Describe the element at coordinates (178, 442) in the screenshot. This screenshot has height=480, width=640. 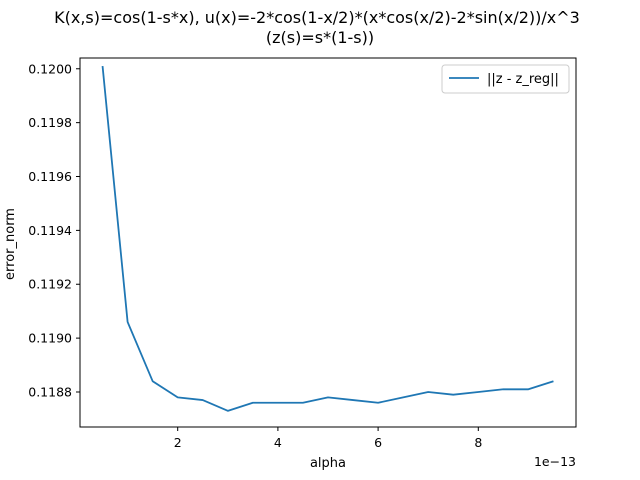
I see `x-tick-label: 2` at that location.